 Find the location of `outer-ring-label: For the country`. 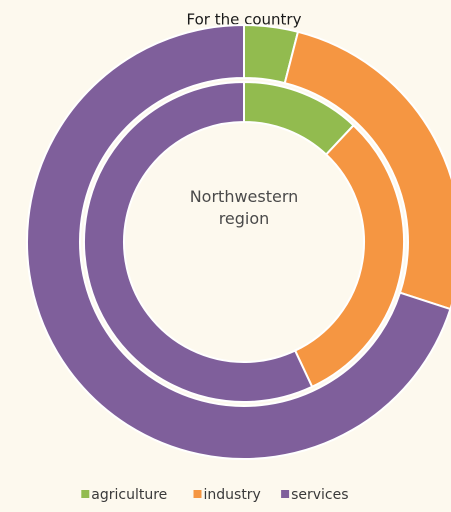

outer-ring-label: For the country is located at coordinates (244, 20).